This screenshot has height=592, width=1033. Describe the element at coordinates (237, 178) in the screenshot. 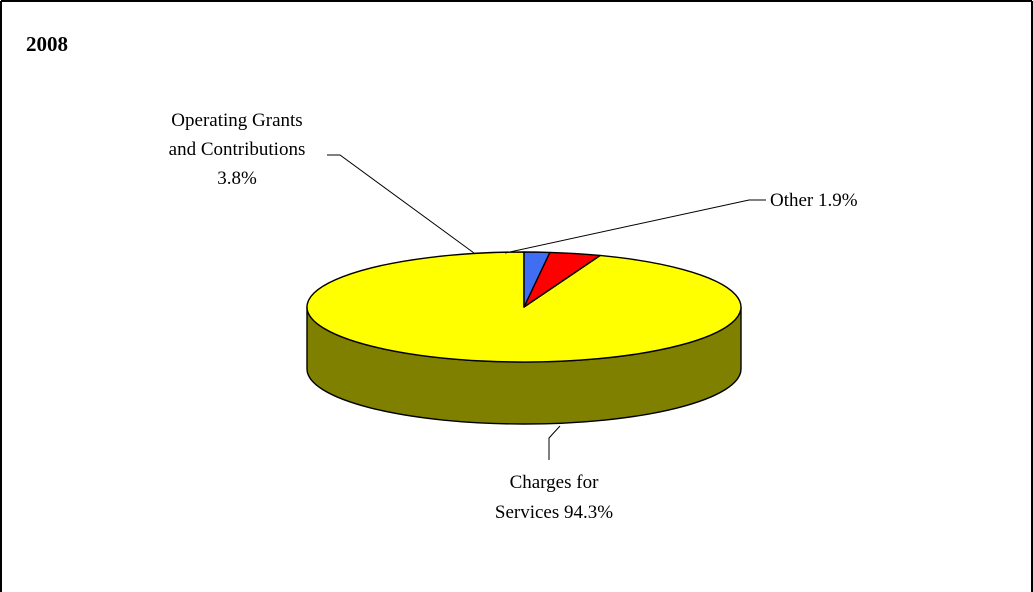

I see `label-operating-grants-line: 3.8%` at that location.